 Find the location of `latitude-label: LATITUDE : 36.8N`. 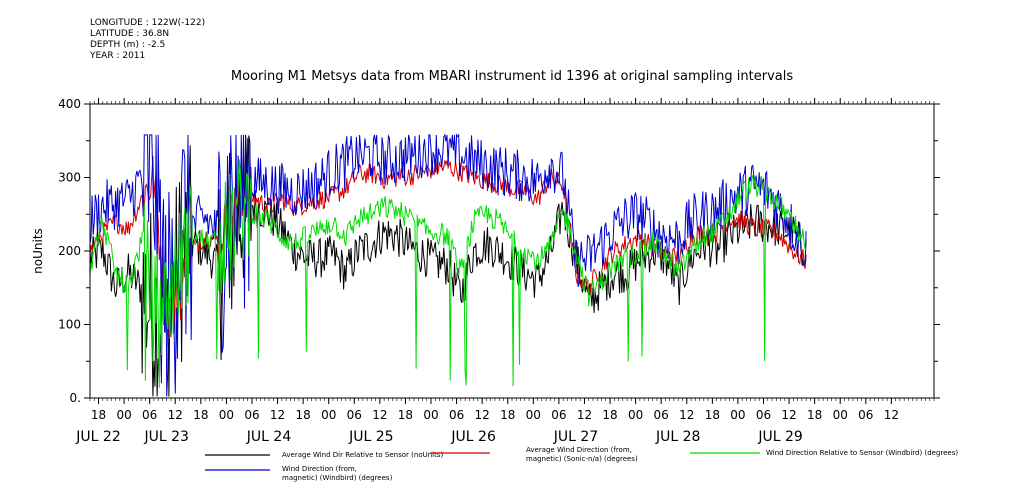

latitude-label: LATITUDE : 36.8N is located at coordinates (130, 34).